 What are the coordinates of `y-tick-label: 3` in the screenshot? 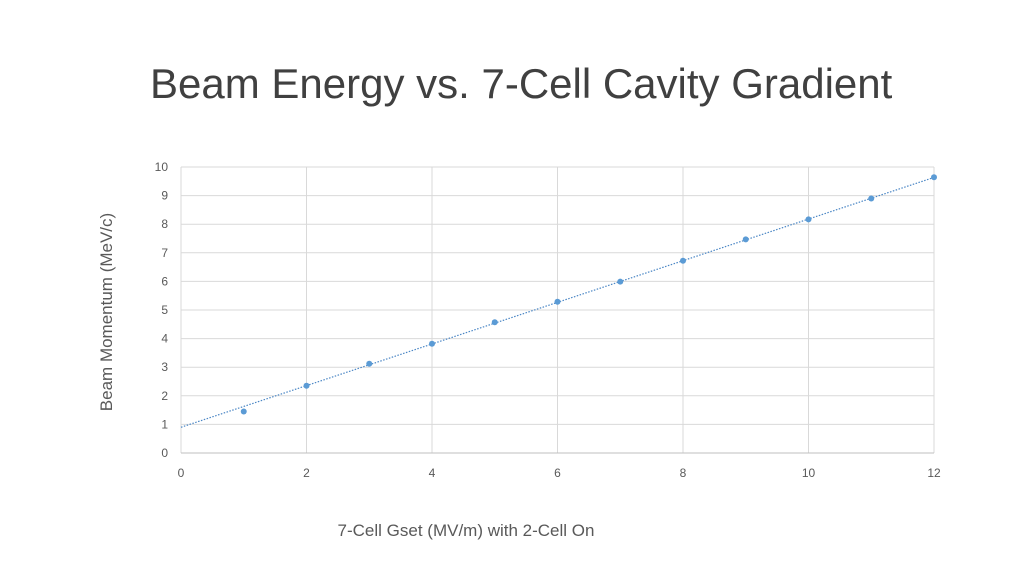 It's located at (164, 367).